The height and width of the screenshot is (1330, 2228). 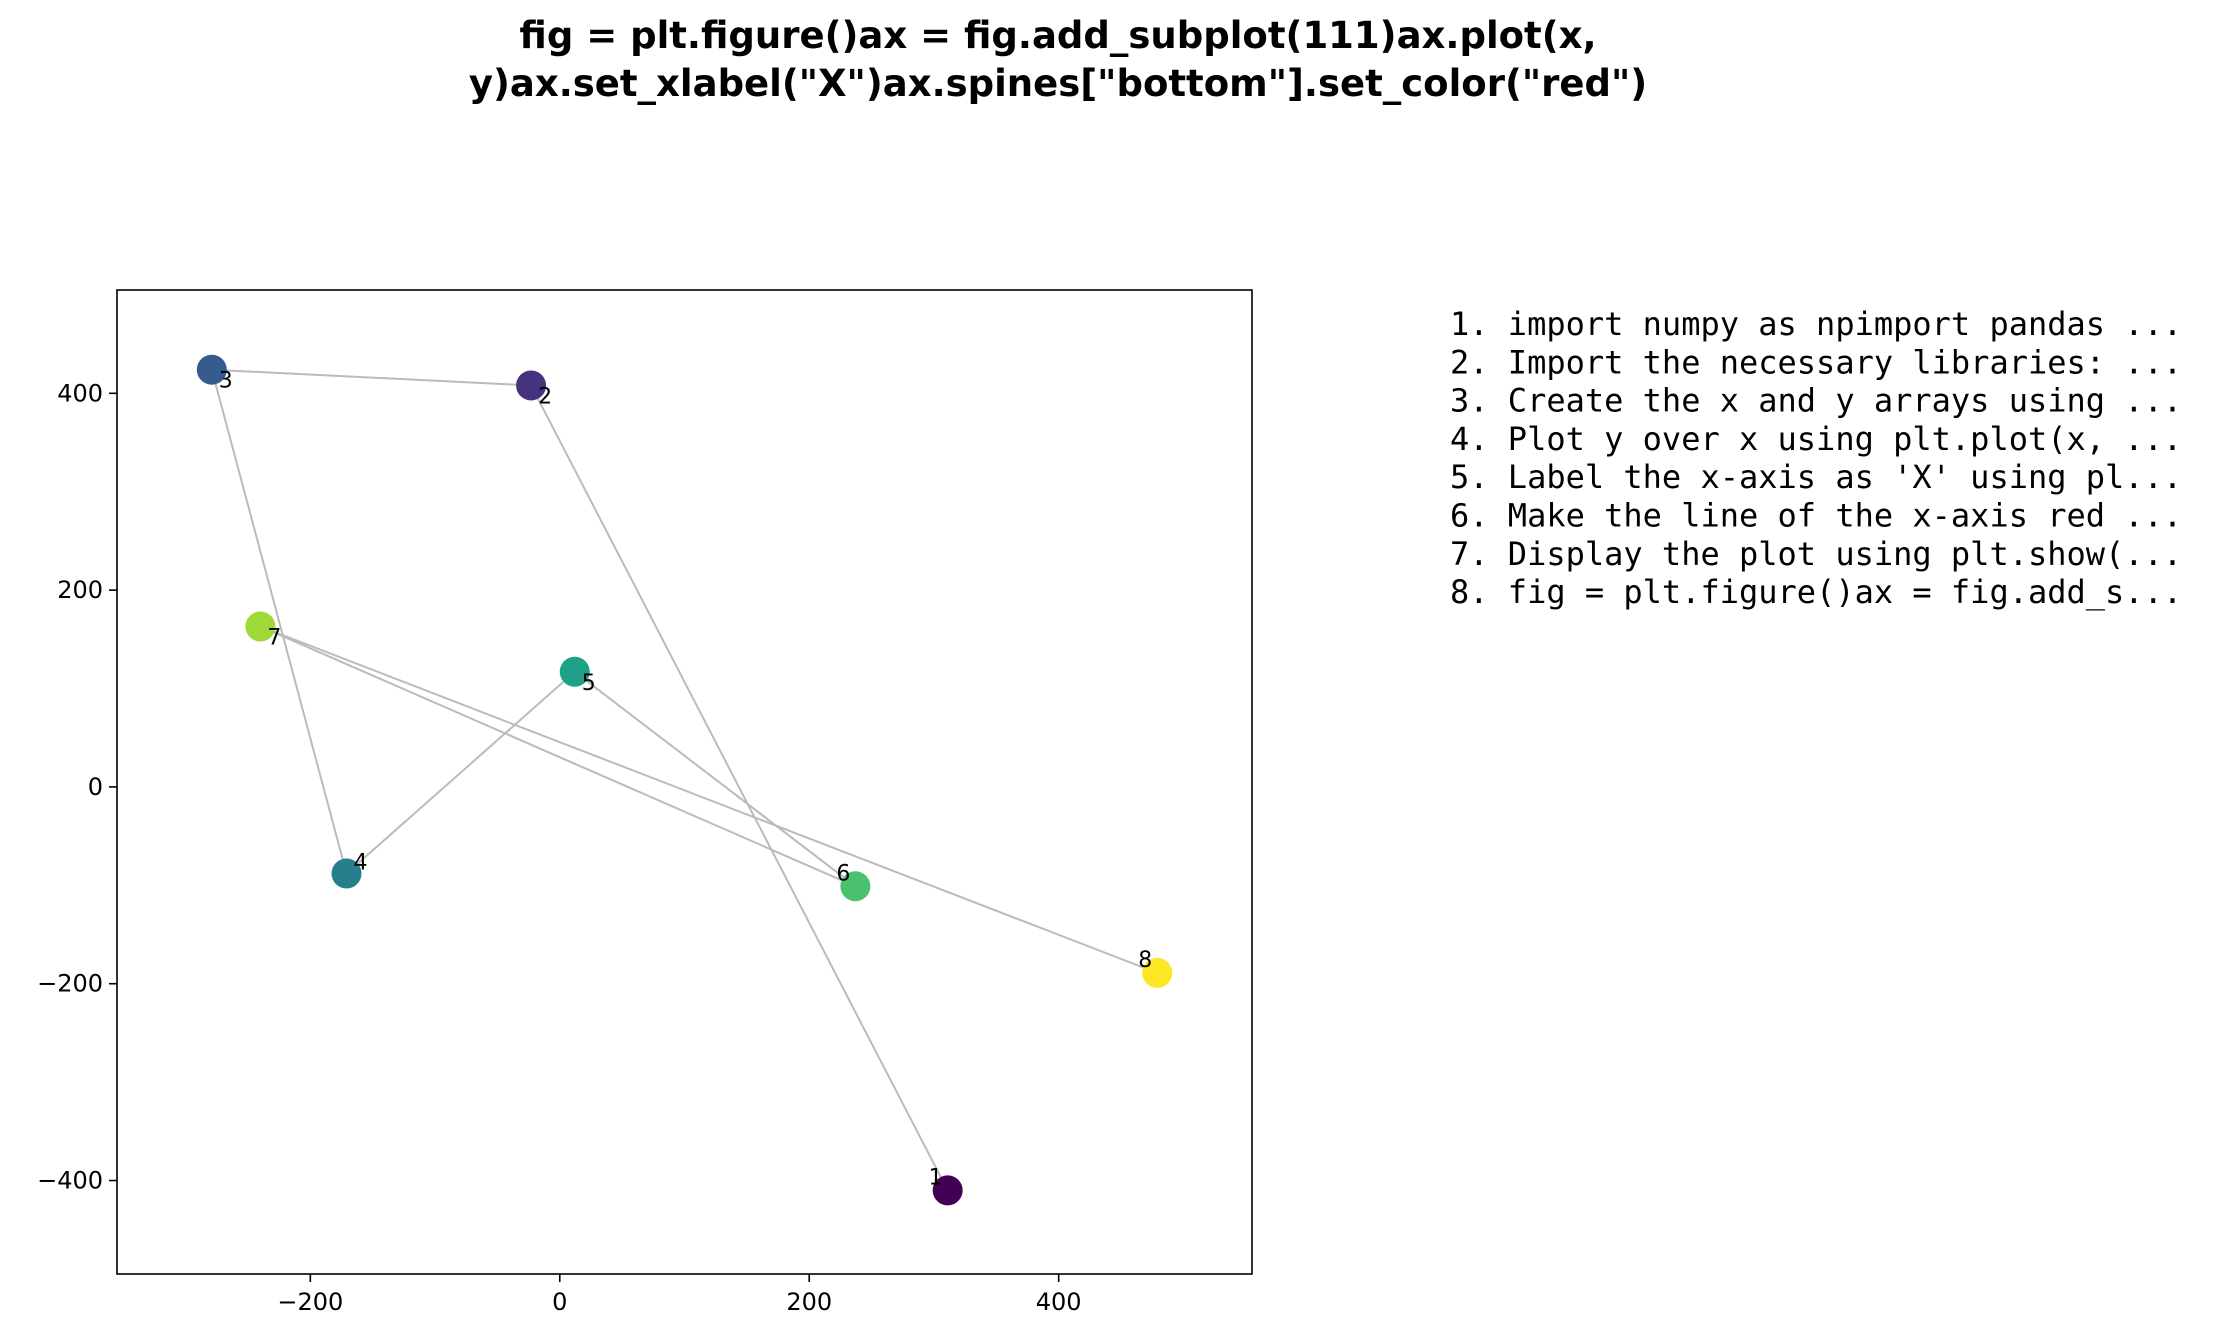 What do you see at coordinates (1145, 960) in the screenshot?
I see `point-label-8: 8` at bounding box center [1145, 960].